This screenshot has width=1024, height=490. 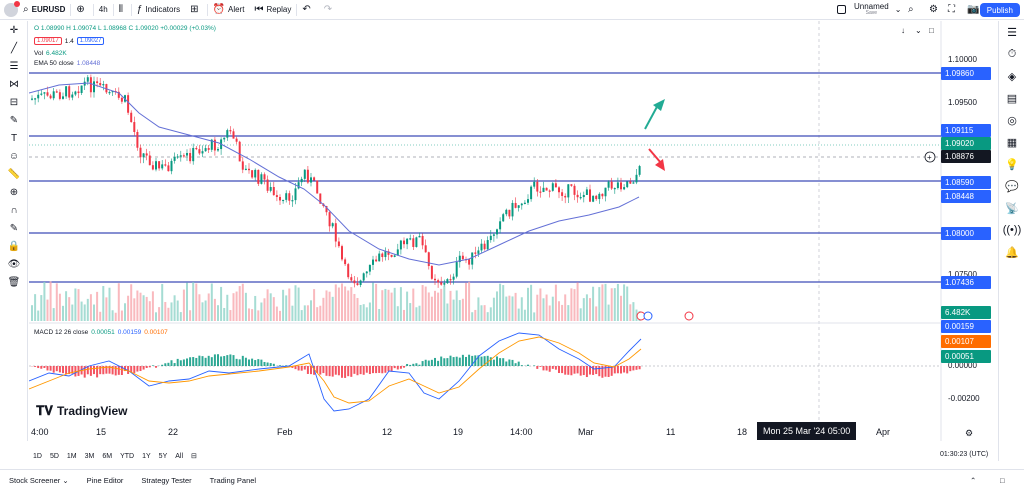 I want to click on range-all: All, so click(x=179, y=456).